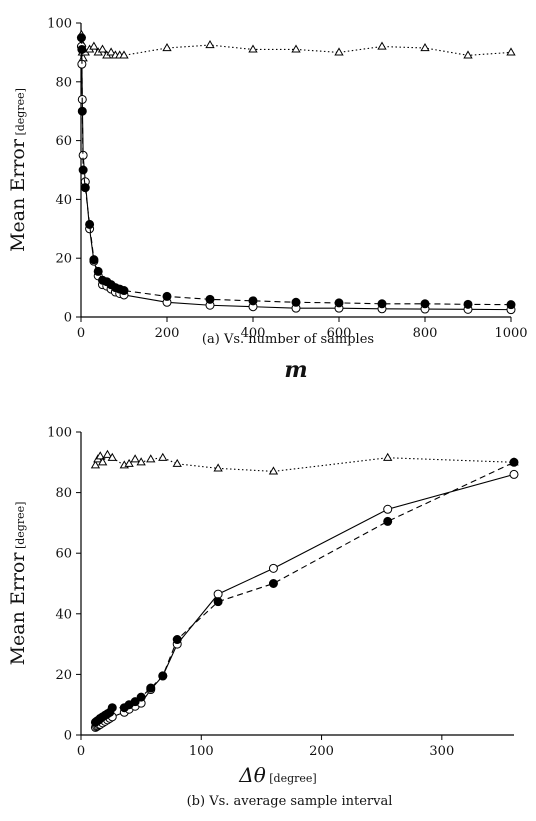 This screenshot has height=821, width=536. I want to click on x-axis-label-text: Δθ, so click(251, 775).